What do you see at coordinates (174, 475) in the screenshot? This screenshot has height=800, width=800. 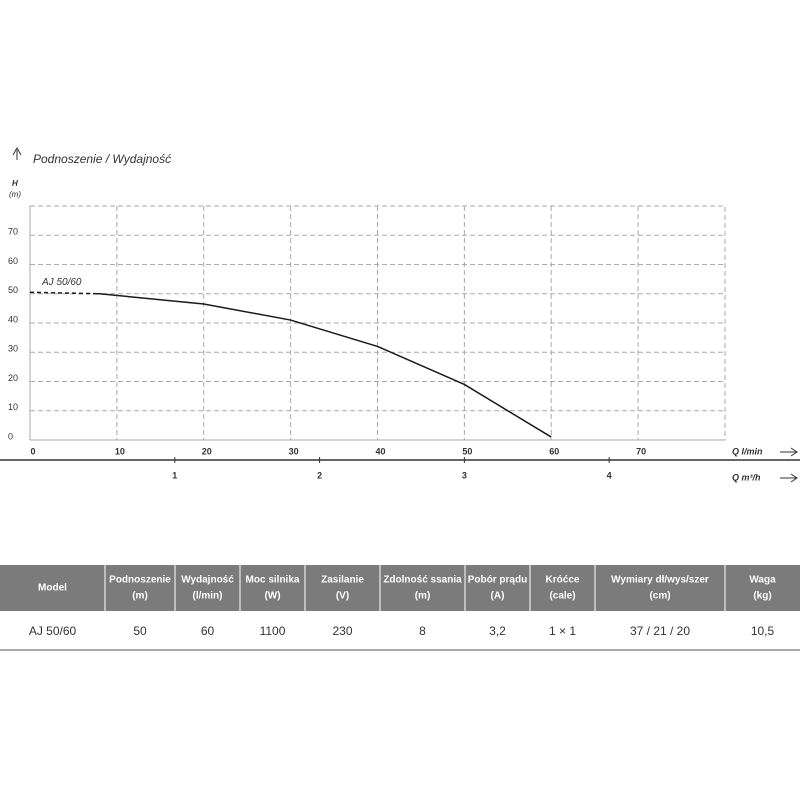 I see `x2-tick-label: 1` at bounding box center [174, 475].